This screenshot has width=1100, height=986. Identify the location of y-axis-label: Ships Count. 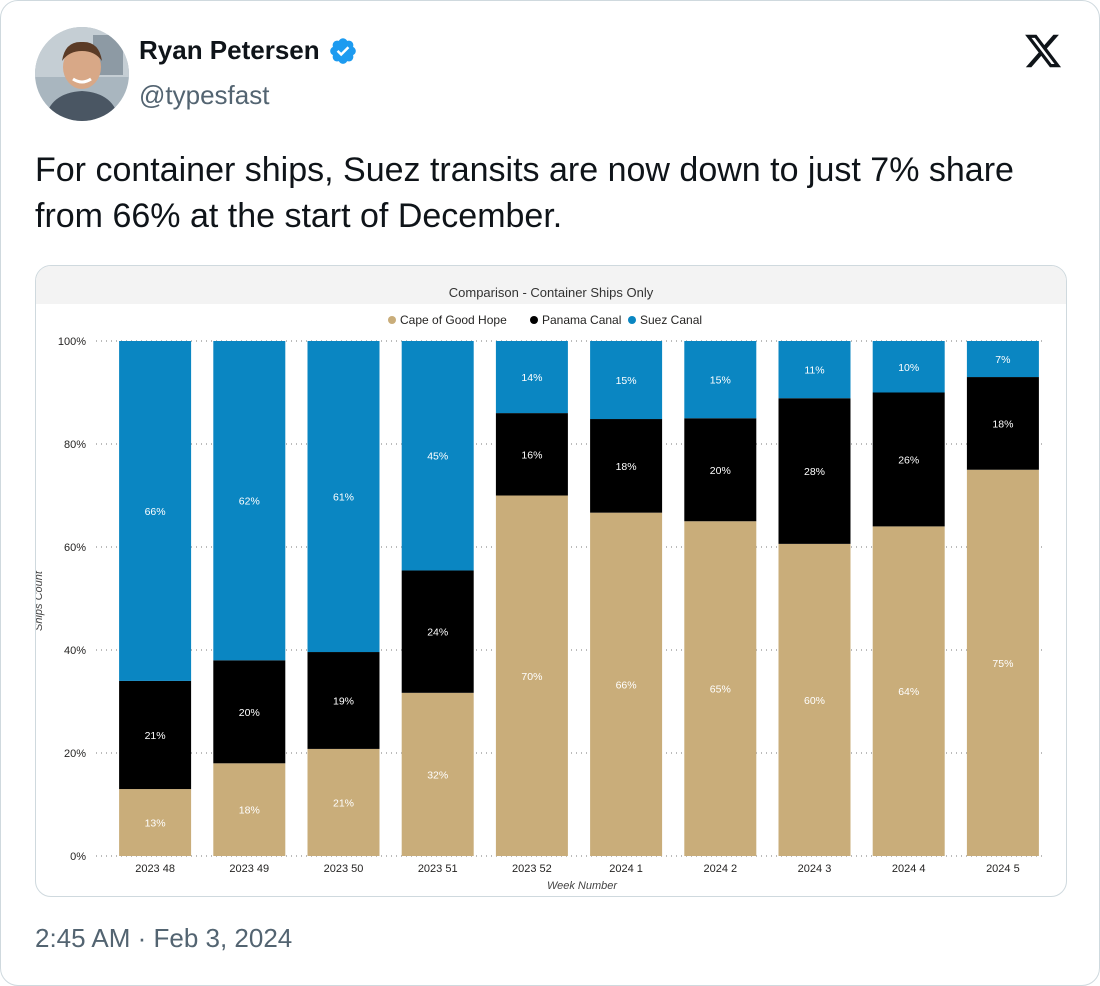
(40, 600).